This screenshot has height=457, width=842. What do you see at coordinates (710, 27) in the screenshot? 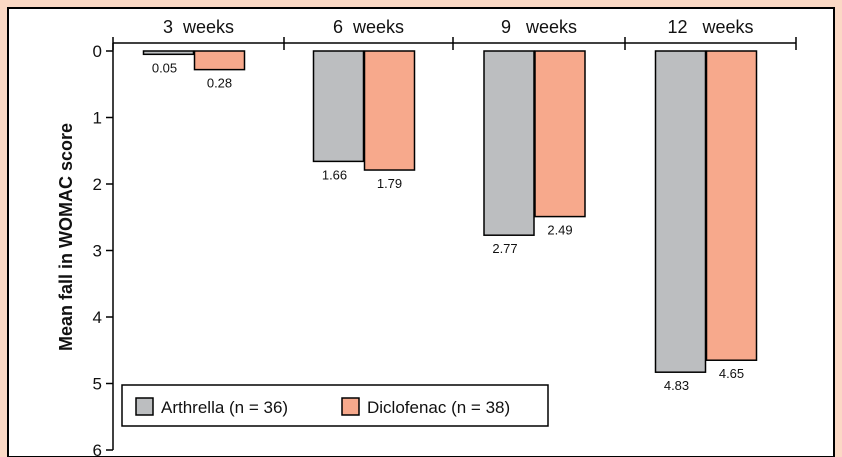
I see `x-category-label-3: 12 weeks` at bounding box center [710, 27].